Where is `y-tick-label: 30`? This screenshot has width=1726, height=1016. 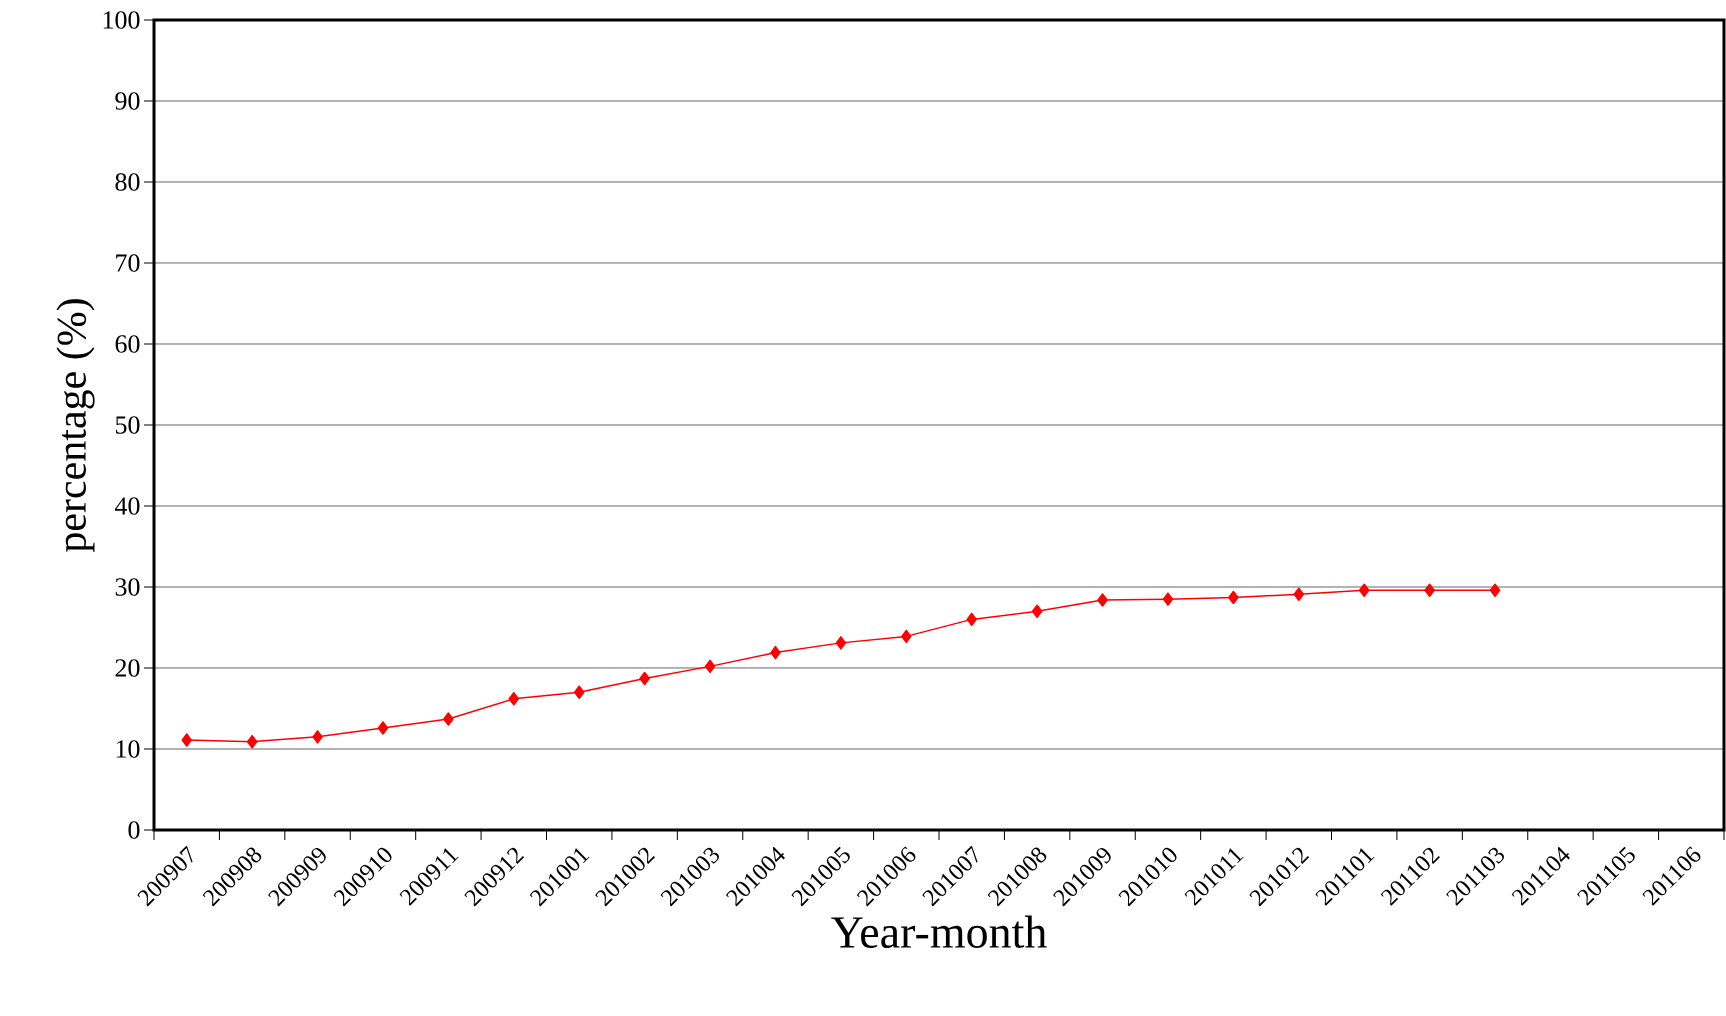
y-tick-label: 30 is located at coordinates (127, 587).